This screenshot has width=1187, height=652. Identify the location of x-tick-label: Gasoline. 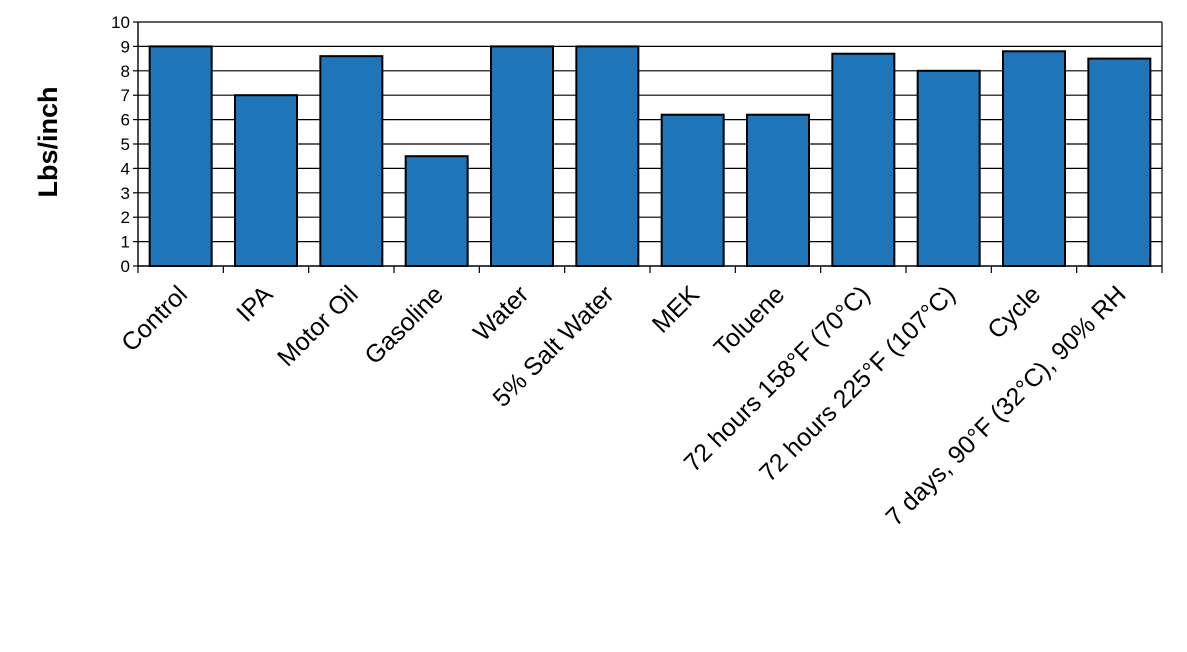
(404, 325).